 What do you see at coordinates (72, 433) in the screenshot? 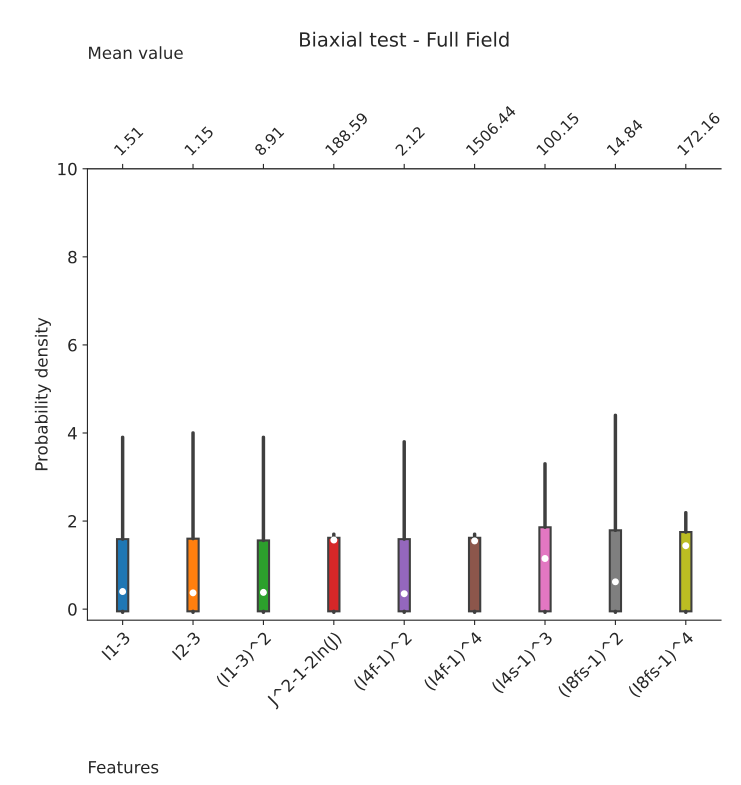
I see `y-tick-label: 4` at bounding box center [72, 433].